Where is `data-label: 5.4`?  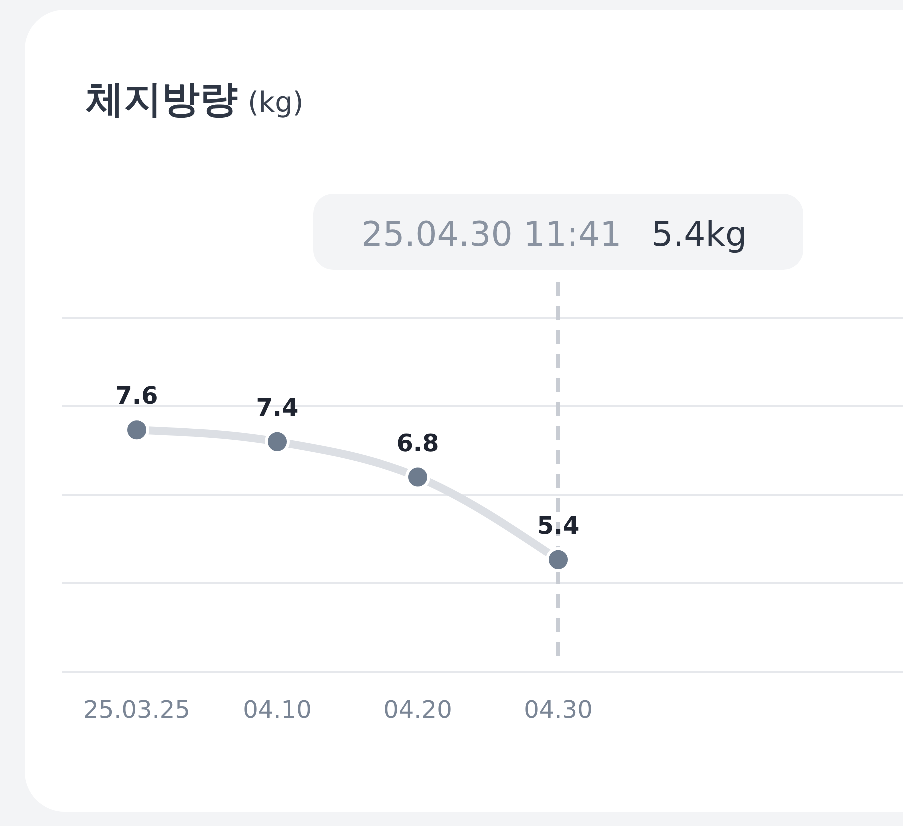
data-label: 5.4 is located at coordinates (558, 526).